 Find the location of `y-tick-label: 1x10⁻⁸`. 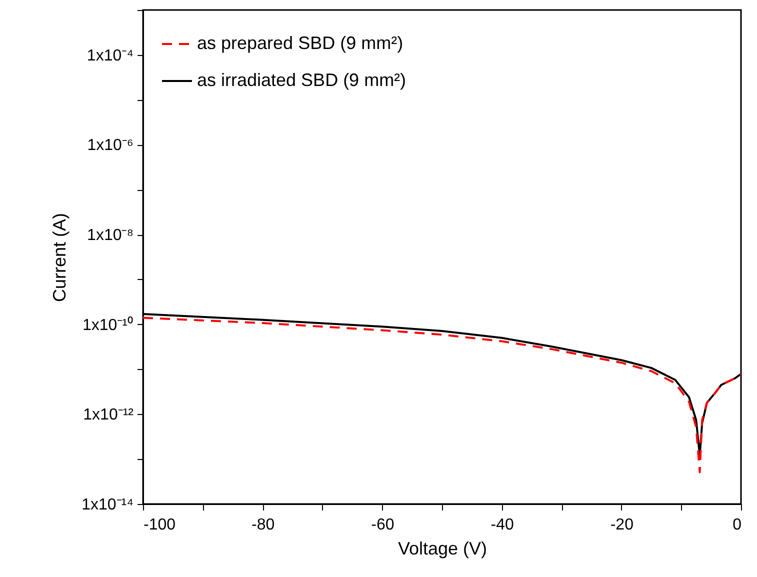

y-tick-label: 1x10⁻⁸ is located at coordinates (110, 235).